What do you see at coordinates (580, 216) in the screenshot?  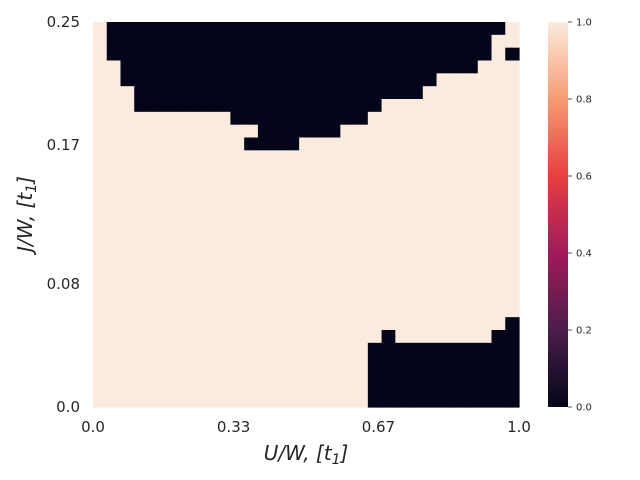 I see `colorbar-ticks: 0.0 0.2 0.4 0.6 0.8 1.0` at bounding box center [580, 216].